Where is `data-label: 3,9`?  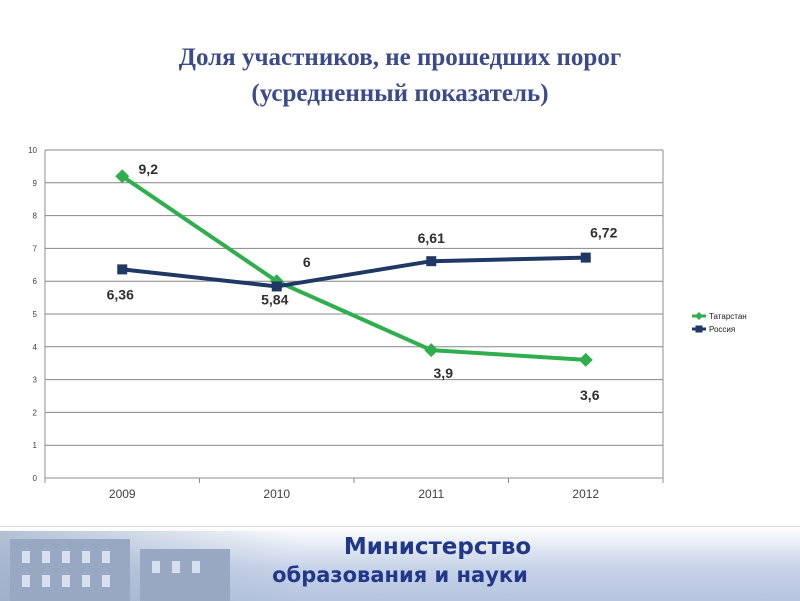
data-label: 3,9 is located at coordinates (444, 373).